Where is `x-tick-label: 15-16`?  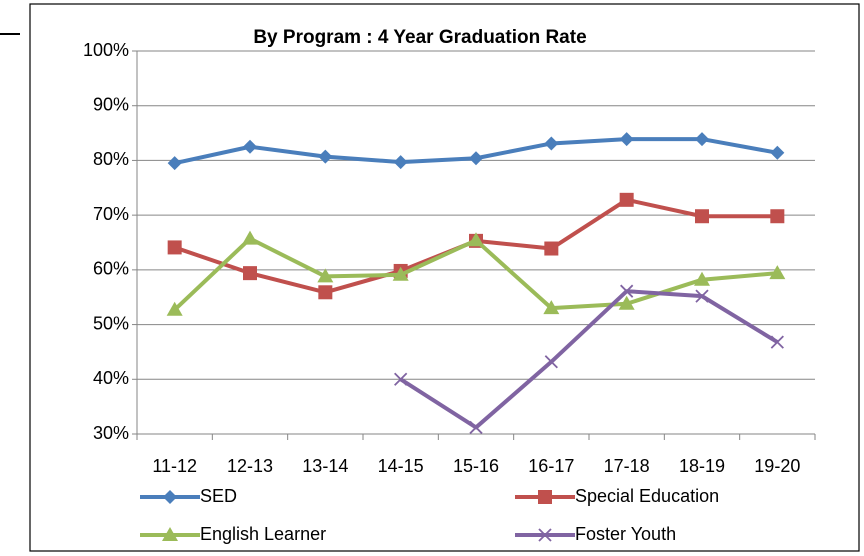
x-tick-label: 15-16 is located at coordinates (476, 466).